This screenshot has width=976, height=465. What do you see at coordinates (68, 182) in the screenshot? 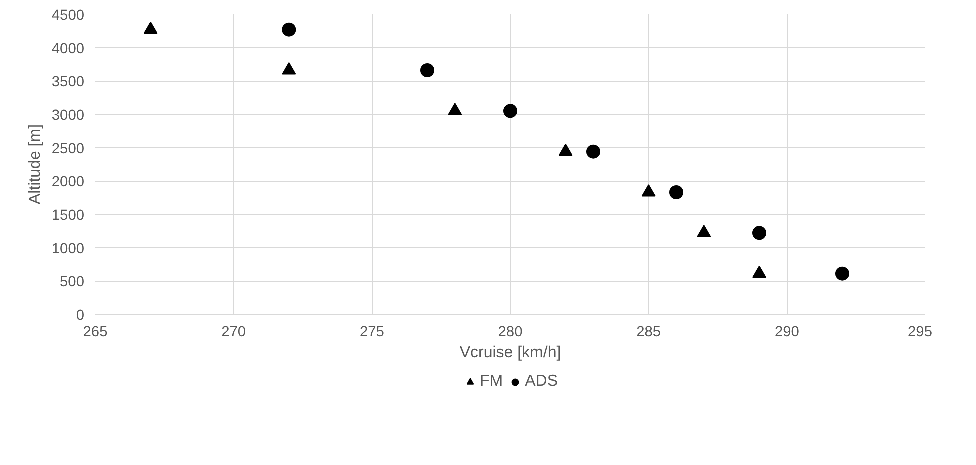
I see `y-tick-label: 2000` at bounding box center [68, 182].